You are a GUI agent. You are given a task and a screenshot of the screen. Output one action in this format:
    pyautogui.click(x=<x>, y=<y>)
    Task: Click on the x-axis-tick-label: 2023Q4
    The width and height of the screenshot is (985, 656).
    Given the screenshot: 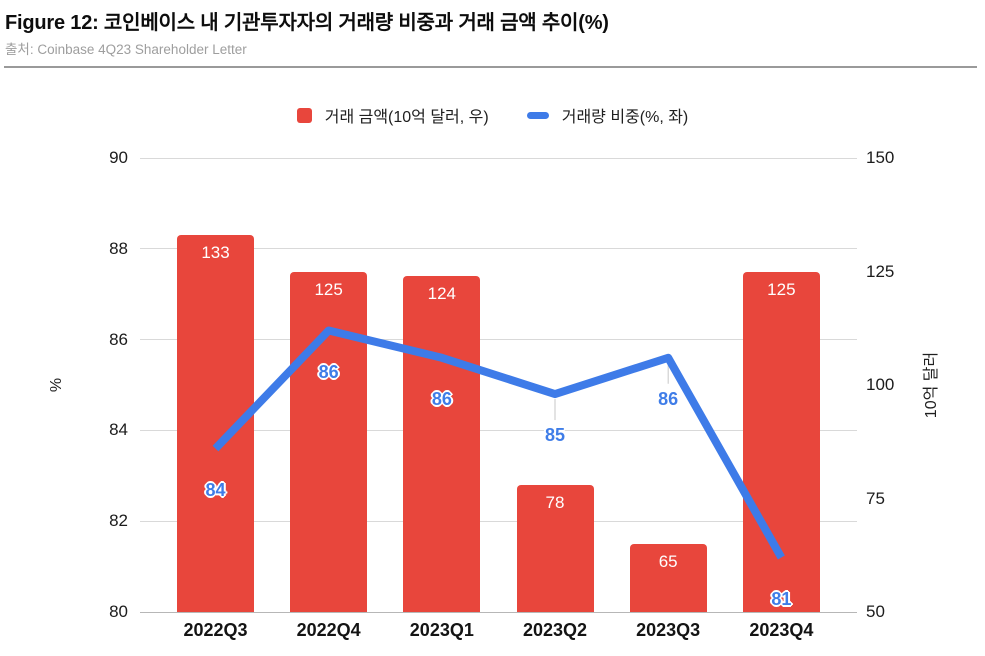 What is the action you would take?
    pyautogui.click(x=781, y=630)
    